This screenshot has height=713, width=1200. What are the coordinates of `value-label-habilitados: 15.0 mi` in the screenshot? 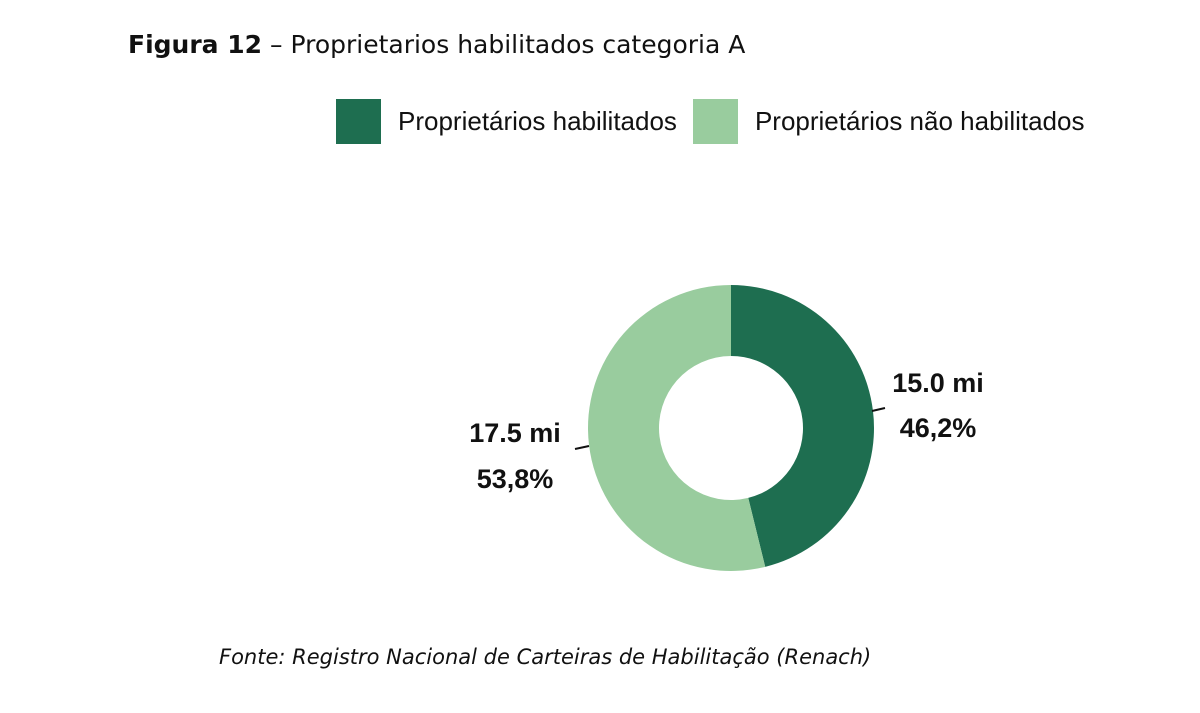 It's located at (938, 383).